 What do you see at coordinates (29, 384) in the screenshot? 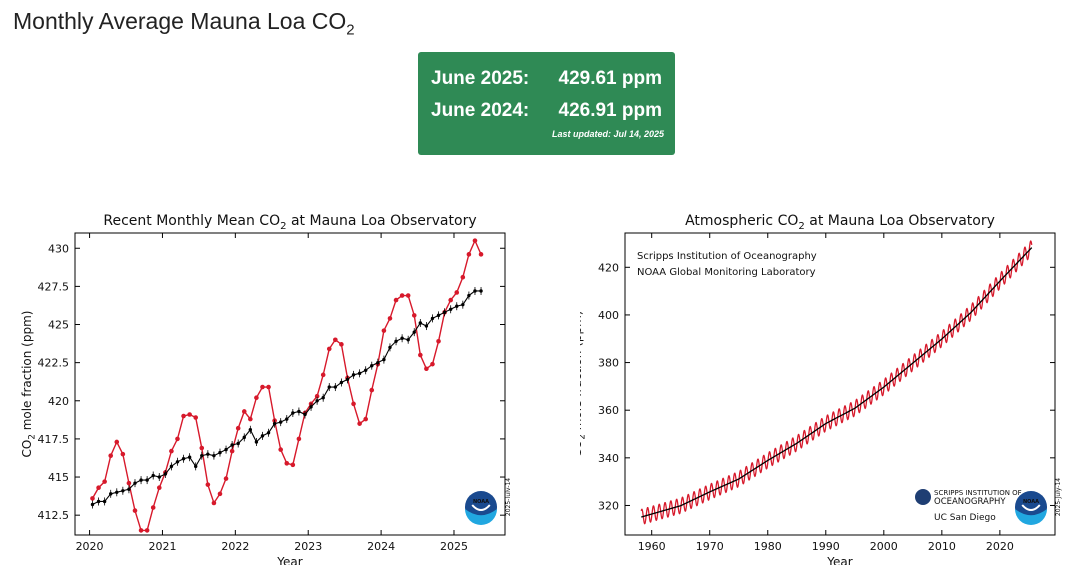
I see `y-axis-label: CO2 mole fraction (ppm)` at bounding box center [29, 384].